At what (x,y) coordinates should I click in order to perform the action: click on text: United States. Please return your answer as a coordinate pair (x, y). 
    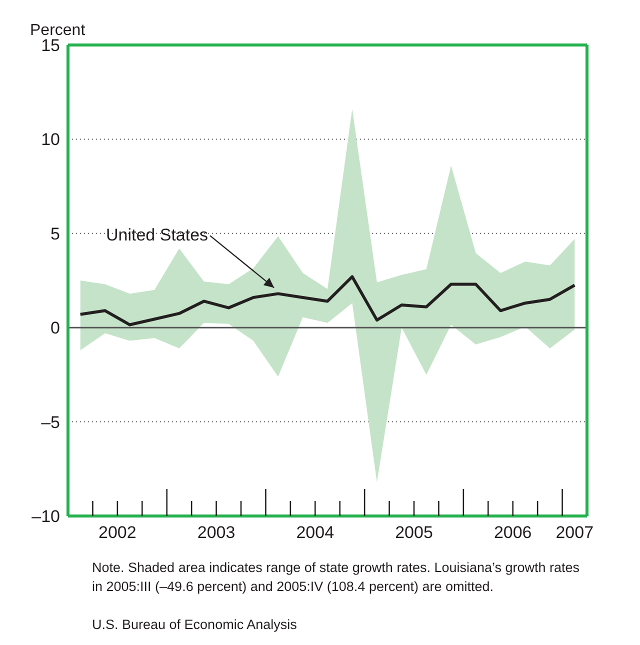
    Looking at the image, I should click on (157, 235).